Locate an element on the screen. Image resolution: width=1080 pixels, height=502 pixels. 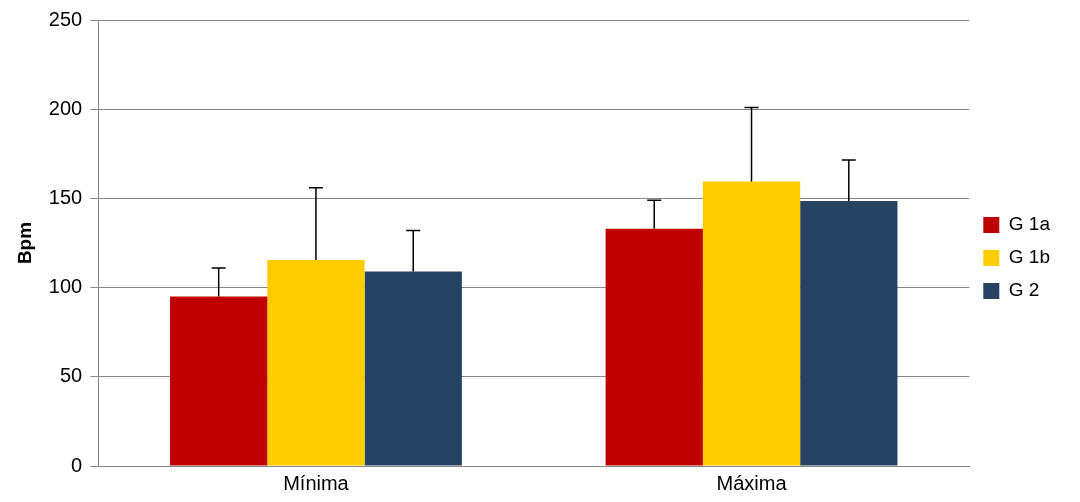
y-tick-label: 50 is located at coordinates (71, 375).